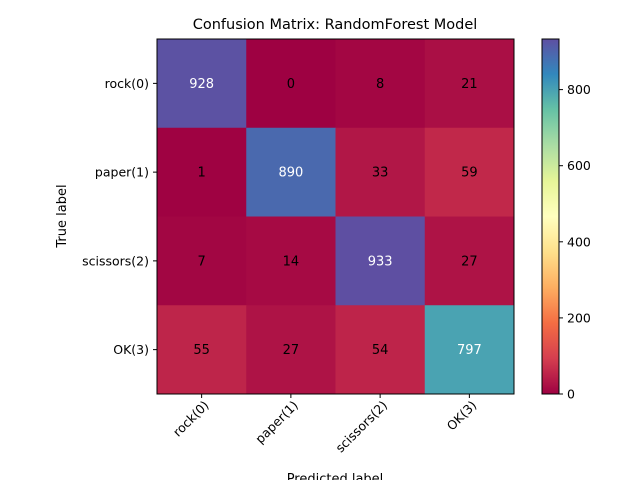  I want to click on cell-value-label: 54, so click(380, 350).